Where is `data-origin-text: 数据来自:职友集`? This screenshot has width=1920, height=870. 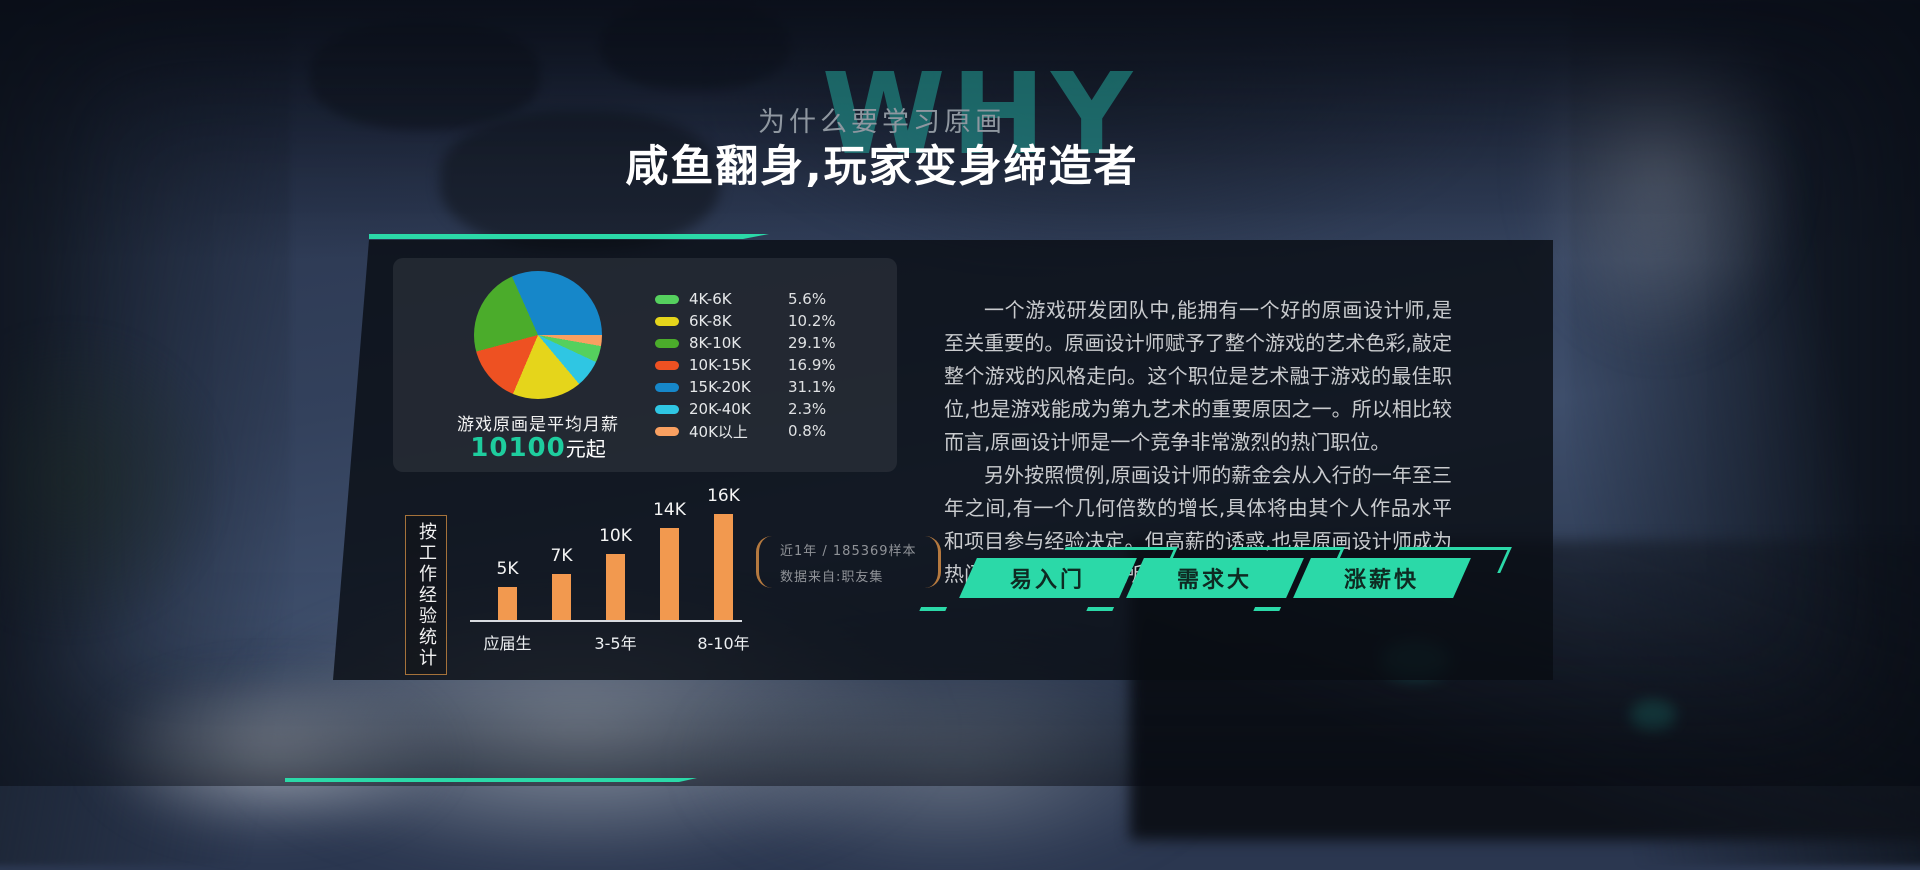
data-origin-text: 数据来自:职友集 is located at coordinates (832, 577).